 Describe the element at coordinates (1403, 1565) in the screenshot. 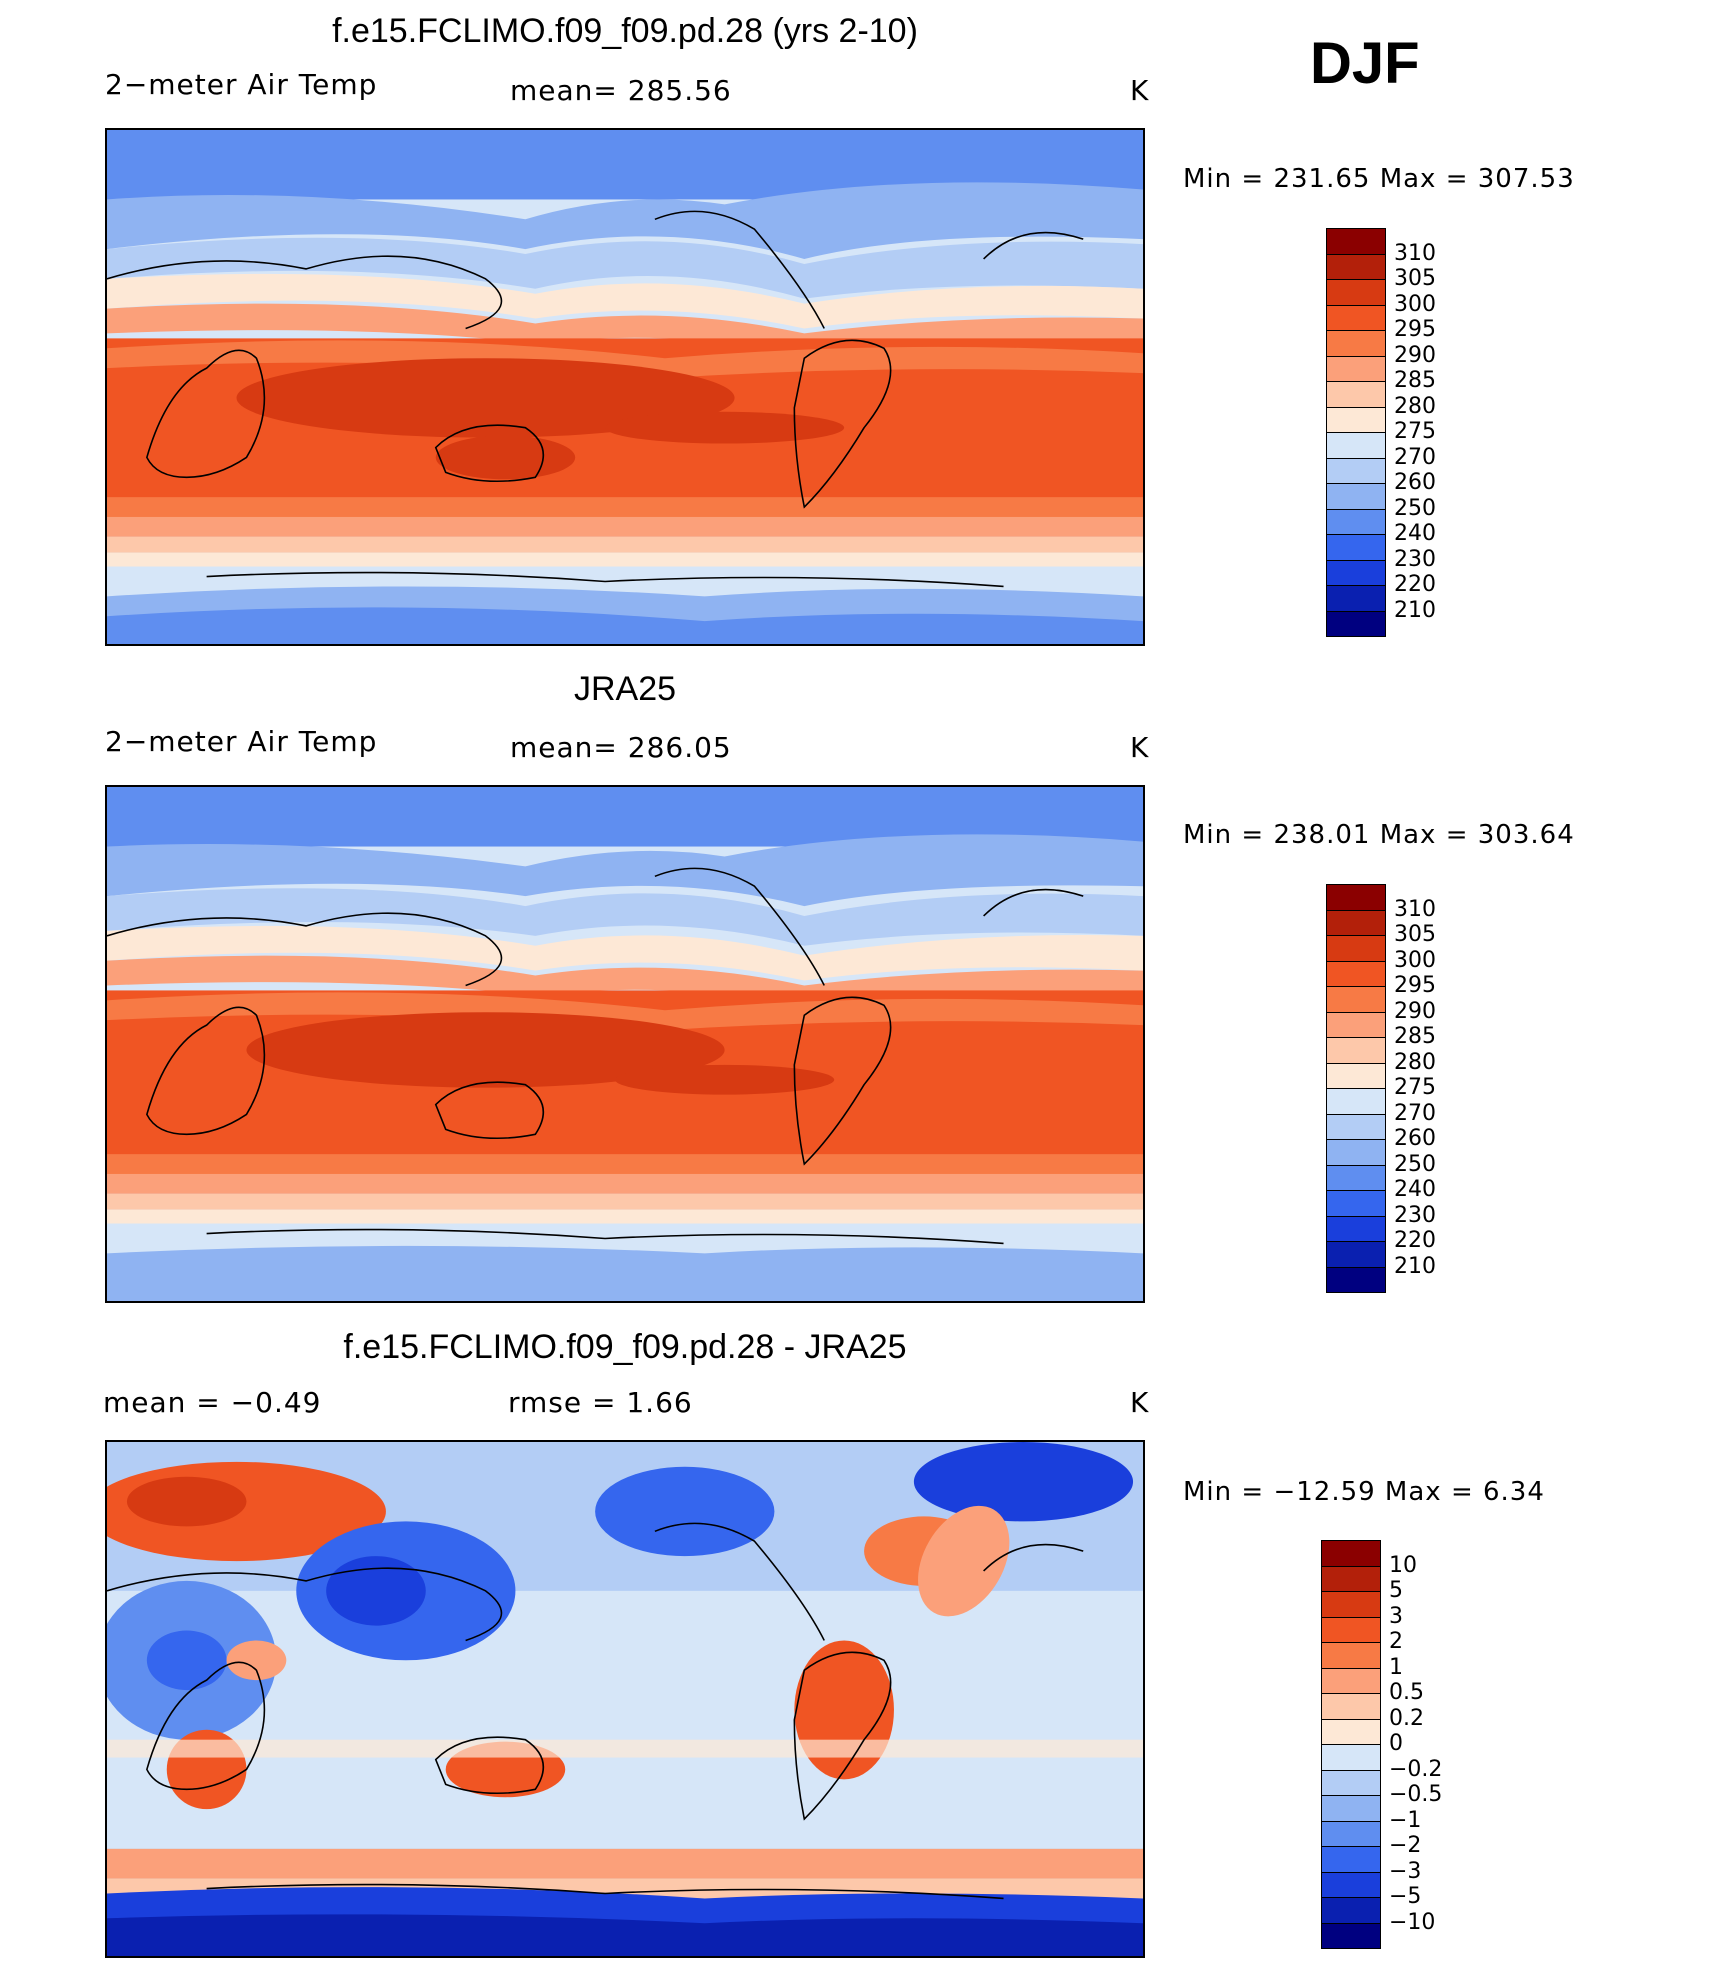

I see `colorbar-tick-label: 10` at that location.